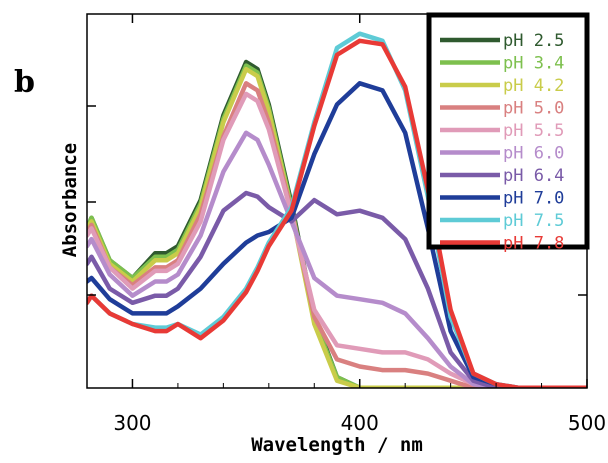  I want to click on legend-label-6: pH 6.4, so click(533, 176).